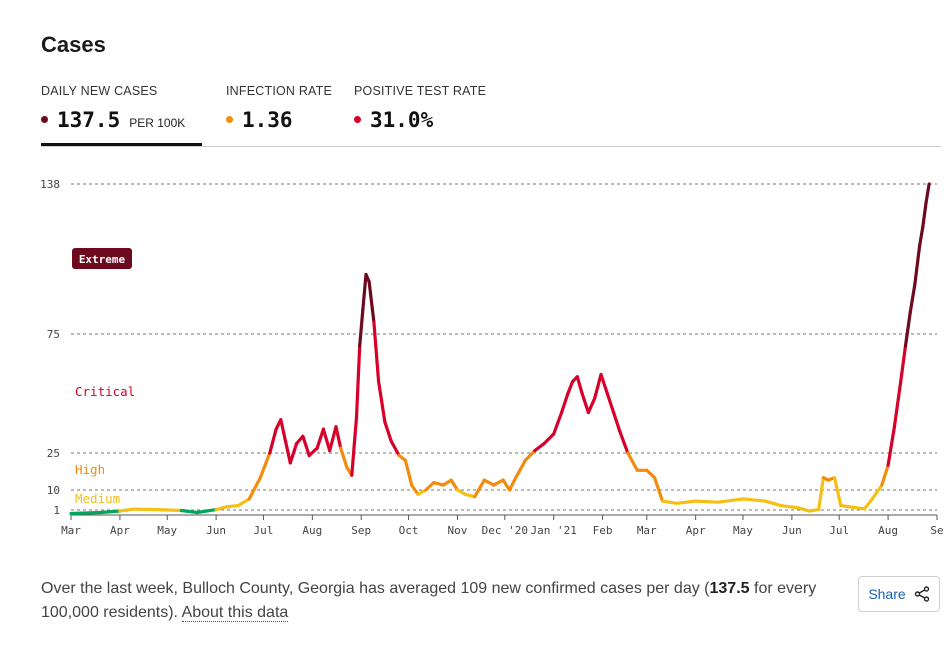  What do you see at coordinates (120, 530) in the screenshot?
I see `x-tick-label: Apr` at bounding box center [120, 530].